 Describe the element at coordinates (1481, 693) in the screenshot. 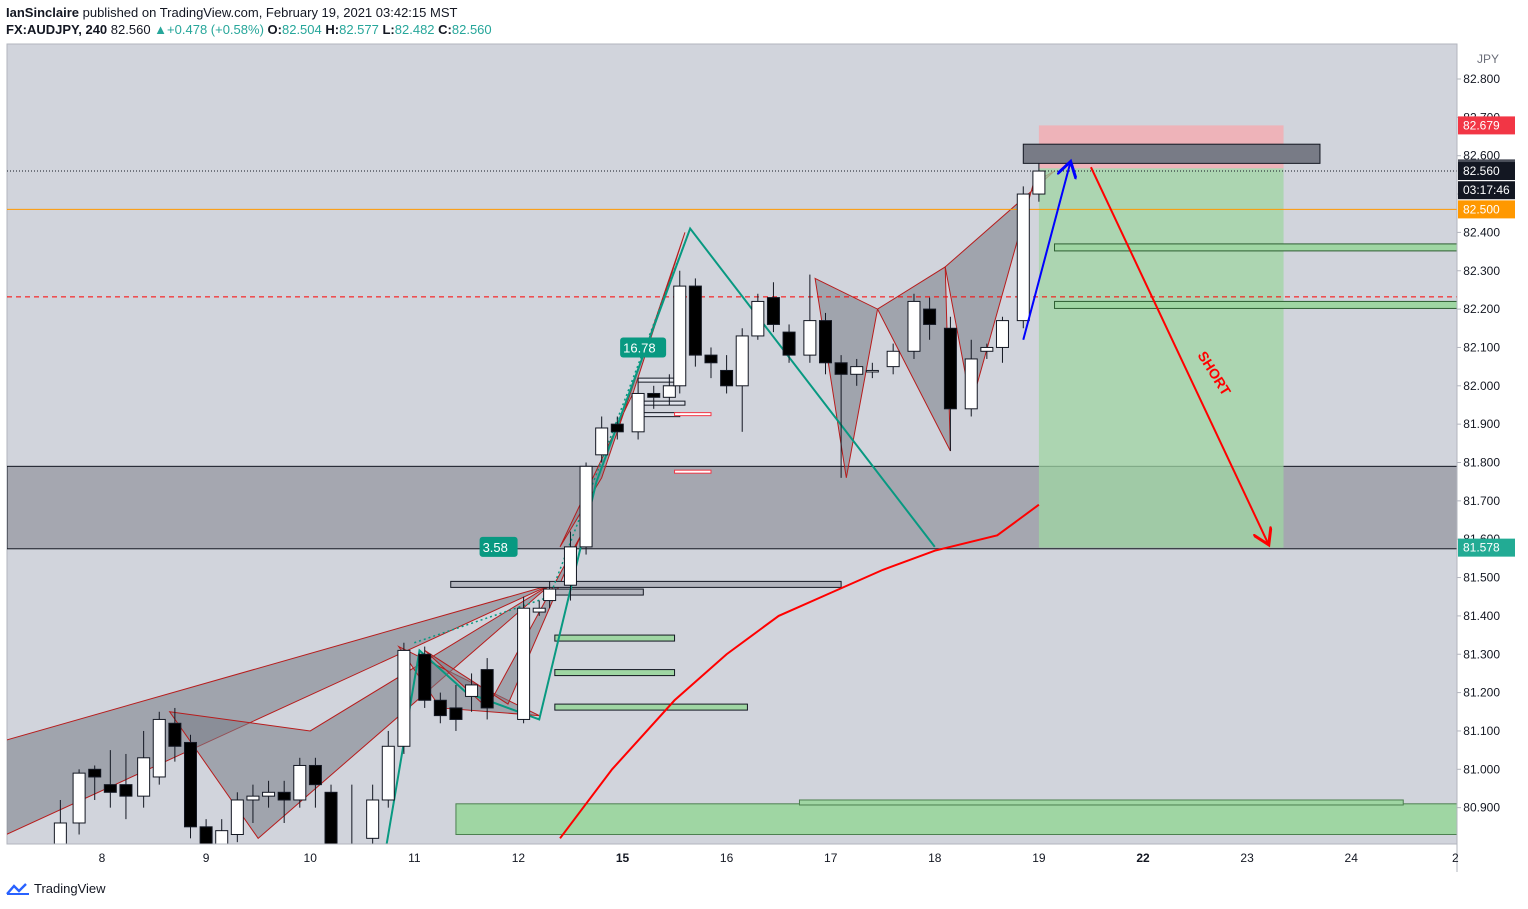

I see `y-tick-16: 81.200` at that location.